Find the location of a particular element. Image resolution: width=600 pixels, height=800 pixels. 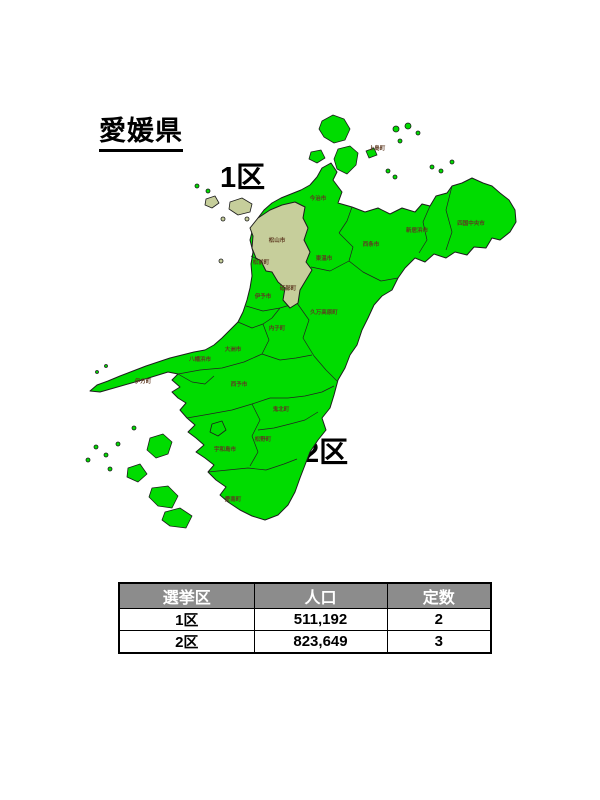

municipality-label: 伊予市 is located at coordinates (263, 296).